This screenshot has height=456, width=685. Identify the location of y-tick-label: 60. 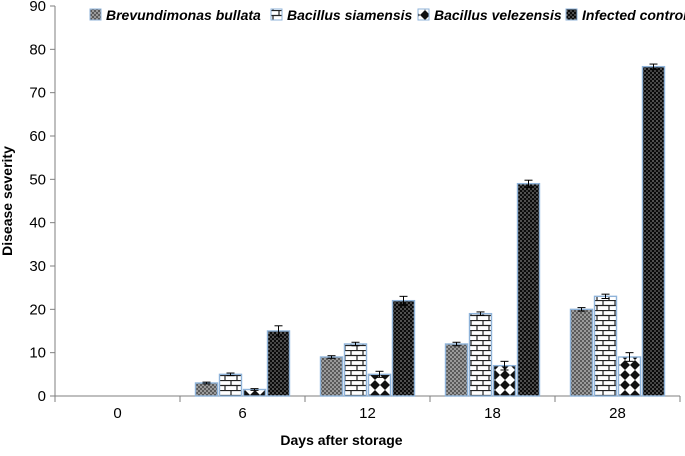
(37, 136).